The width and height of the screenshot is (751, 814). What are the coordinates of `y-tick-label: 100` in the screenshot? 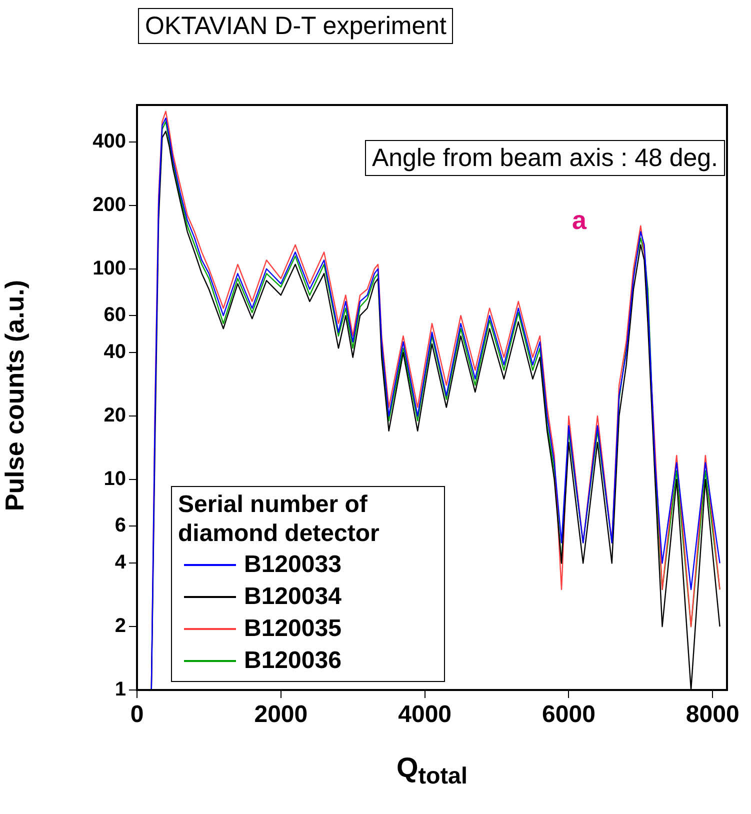 It's located at (109, 268).